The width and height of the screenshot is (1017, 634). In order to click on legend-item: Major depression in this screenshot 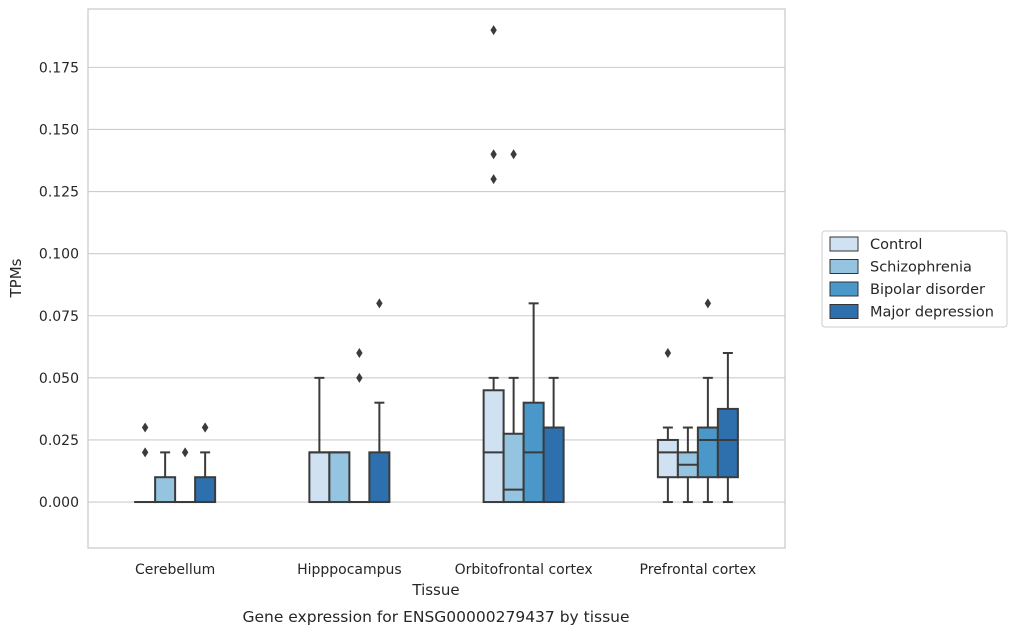, I will do `click(911, 312)`.